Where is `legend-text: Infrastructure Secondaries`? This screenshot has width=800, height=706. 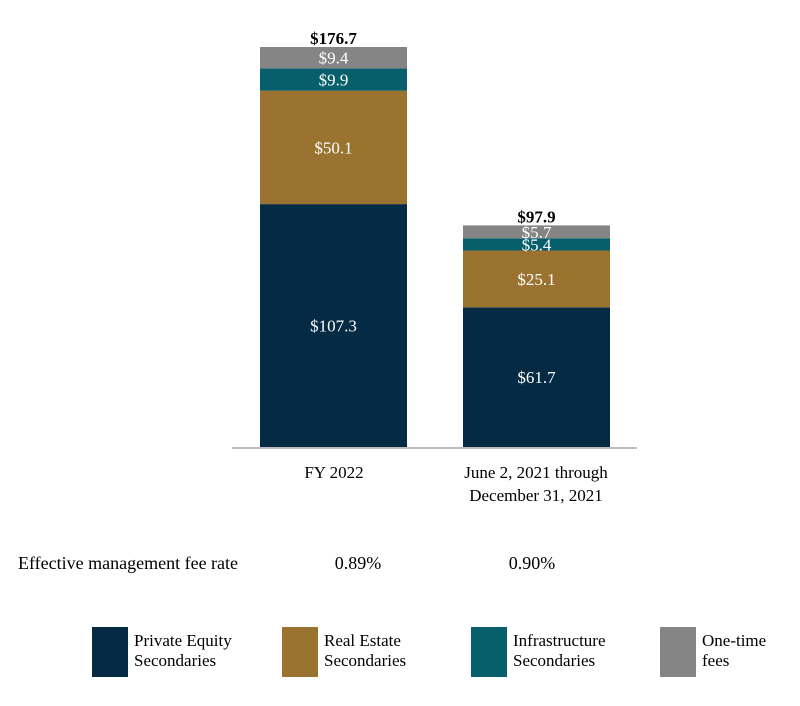
legend-text: Infrastructure Secondaries is located at coordinates (573, 651).